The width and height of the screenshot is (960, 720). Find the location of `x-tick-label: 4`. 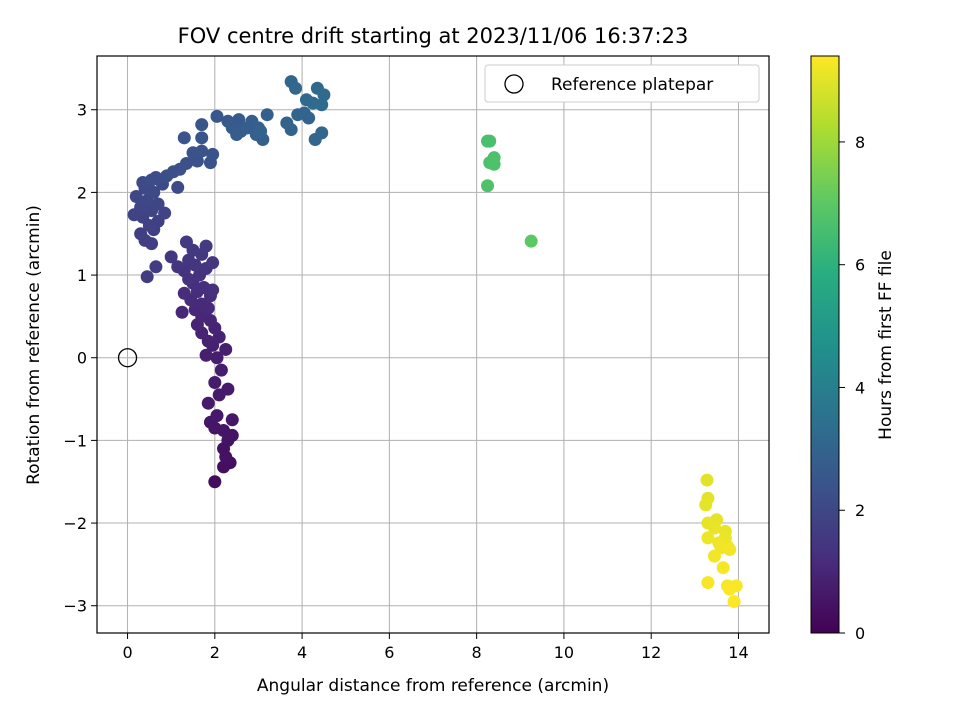

x-tick-label: 4 is located at coordinates (302, 652).